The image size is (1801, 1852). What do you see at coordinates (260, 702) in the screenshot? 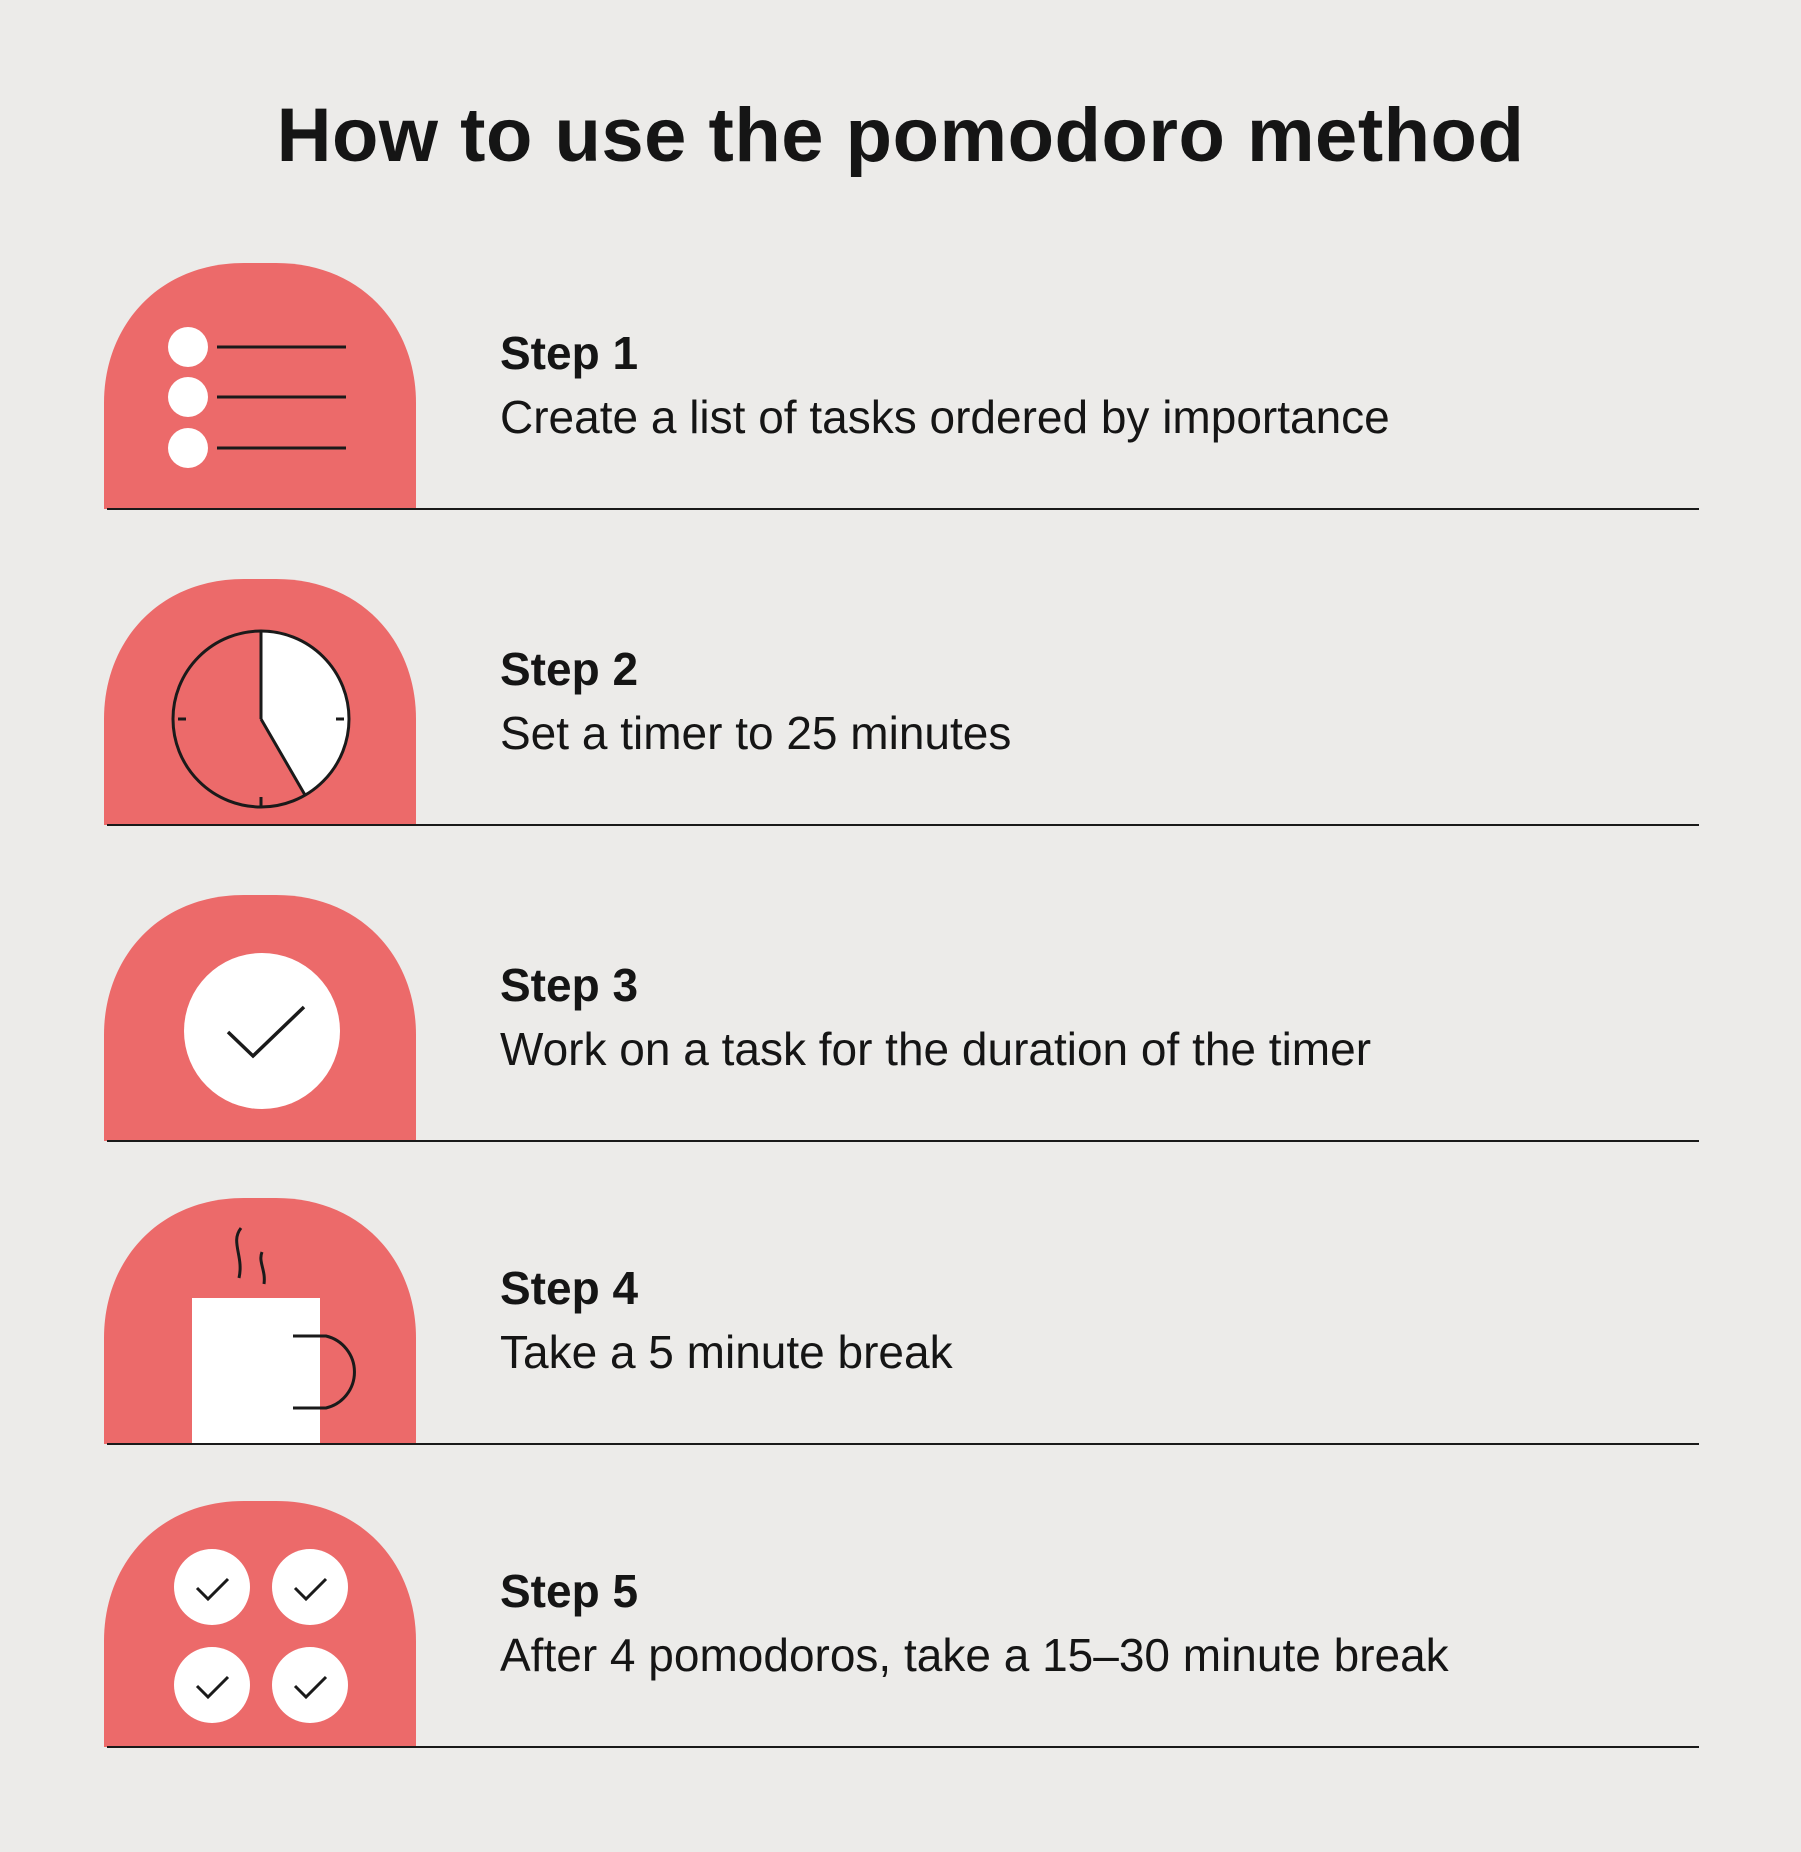
I see `timer-icon` at bounding box center [260, 702].